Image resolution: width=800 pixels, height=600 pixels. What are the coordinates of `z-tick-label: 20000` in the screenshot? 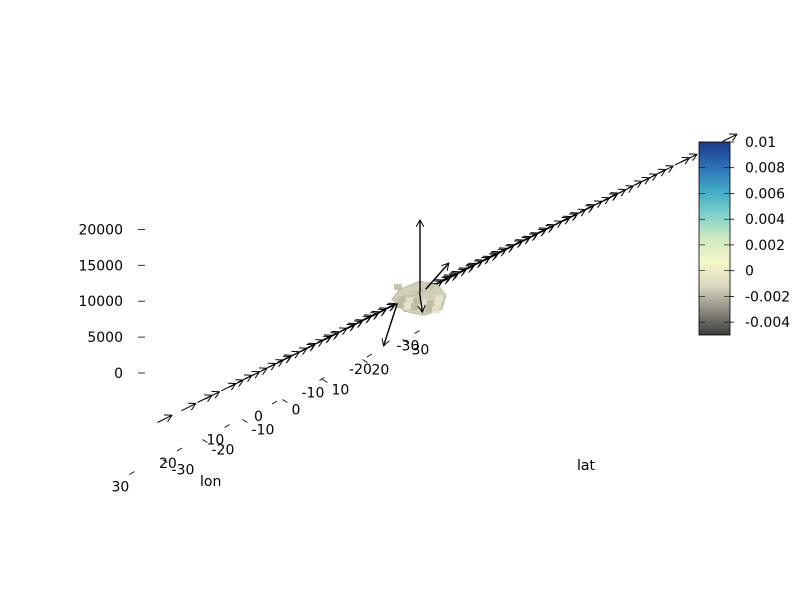 It's located at (100, 230).